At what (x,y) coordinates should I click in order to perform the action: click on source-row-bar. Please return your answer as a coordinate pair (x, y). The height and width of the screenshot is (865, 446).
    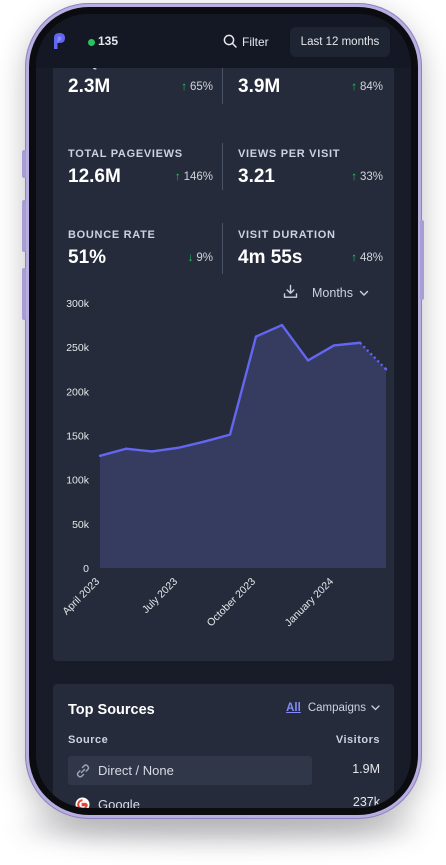
    Looking at the image, I should click on (190, 770).